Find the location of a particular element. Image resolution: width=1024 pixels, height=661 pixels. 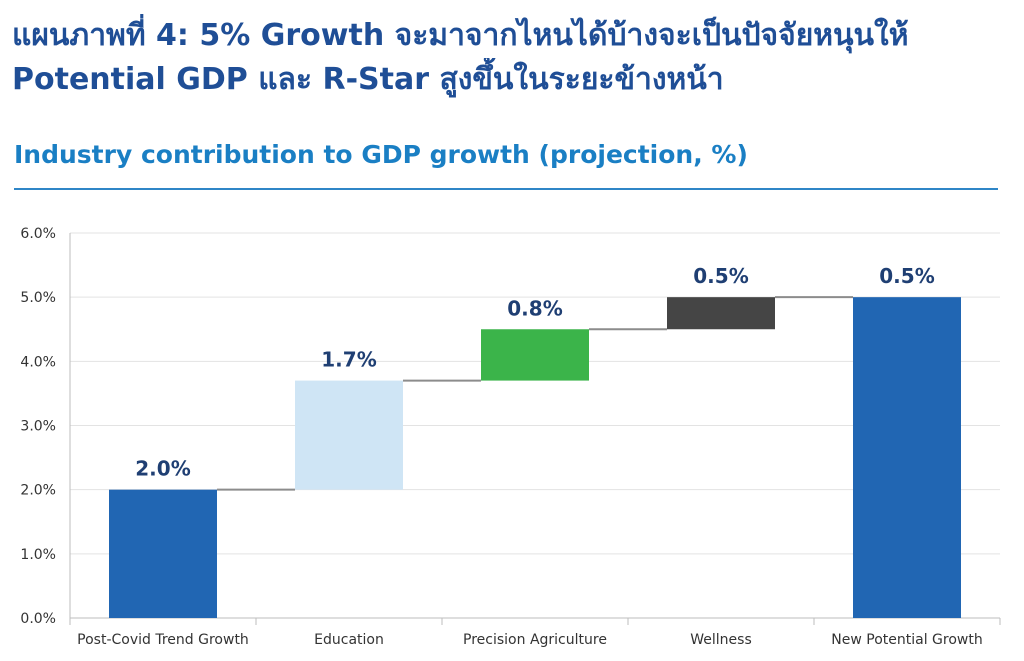

category-label: Post-Covid Trend Growth is located at coordinates (163, 640).